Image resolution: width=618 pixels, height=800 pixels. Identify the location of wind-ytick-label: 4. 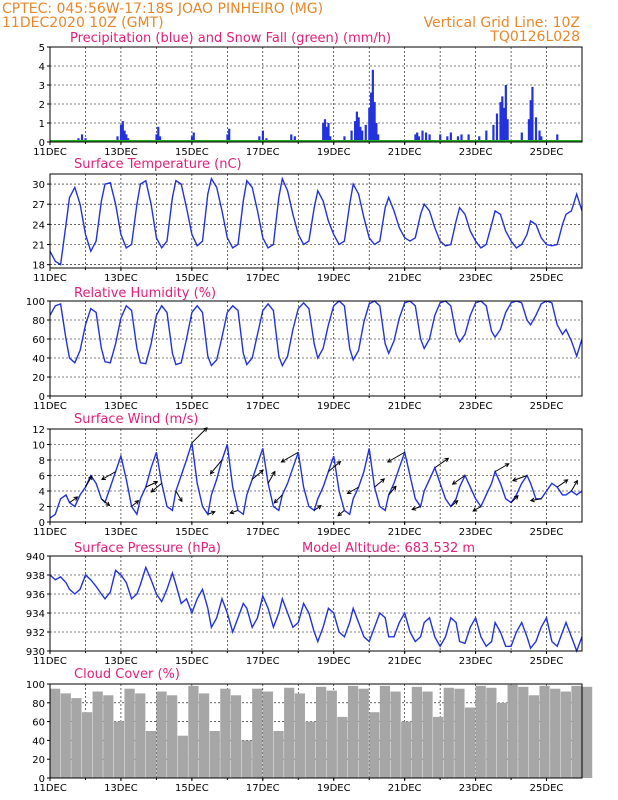
(42, 492).